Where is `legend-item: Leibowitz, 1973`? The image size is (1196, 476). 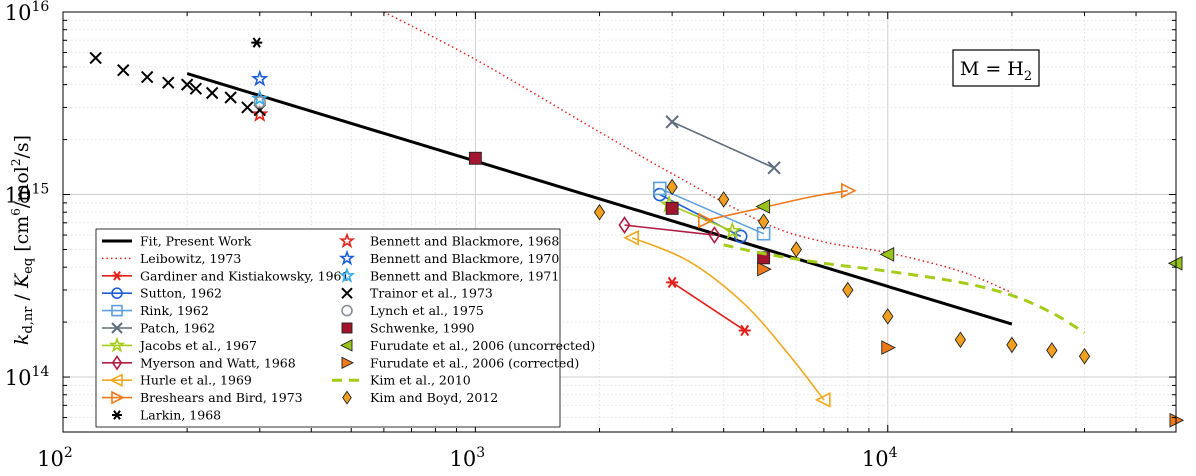
legend-item: Leibowitz, 1973 is located at coordinates (171, 258).